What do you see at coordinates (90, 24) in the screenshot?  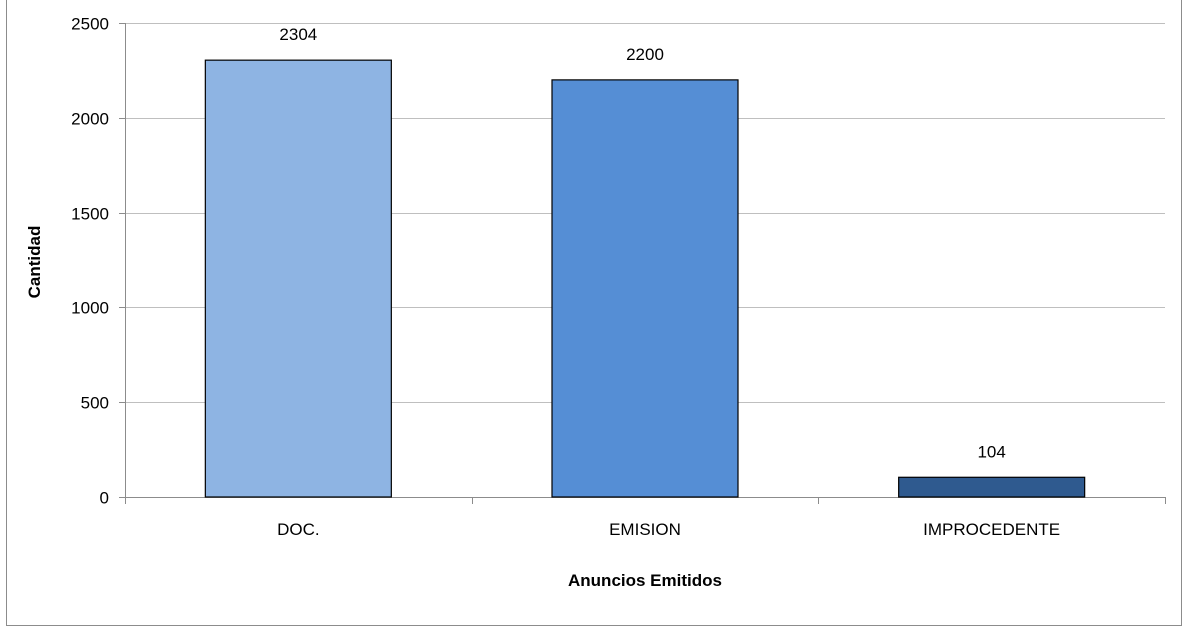 I see `y-tick-label: 2500` at bounding box center [90, 24].